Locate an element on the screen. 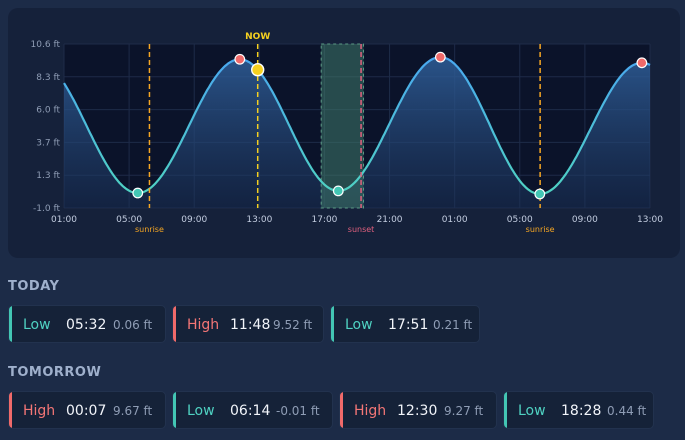  y-tick-label: -1.0 ft is located at coordinates (46, 209).